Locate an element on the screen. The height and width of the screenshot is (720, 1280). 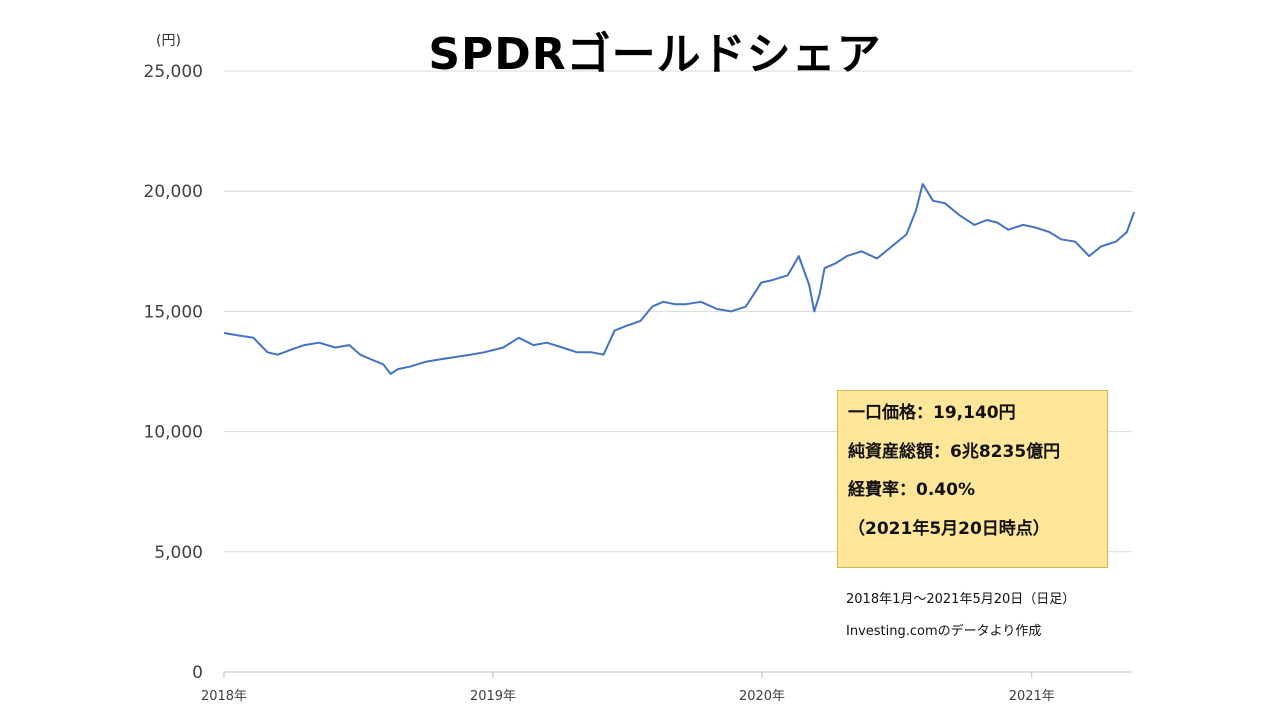
x-tick-label: 2018年 is located at coordinates (224, 696).